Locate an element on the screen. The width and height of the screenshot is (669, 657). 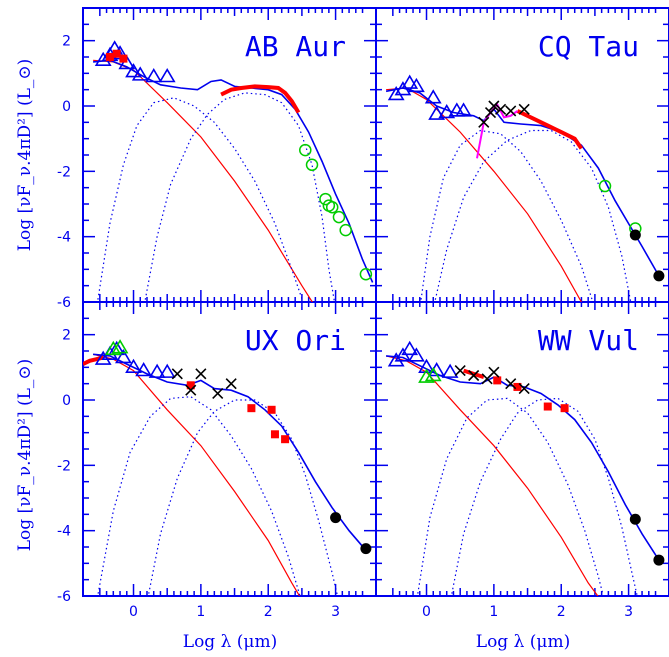
stellar-photosphere-line is located at coordinates (196, 474).